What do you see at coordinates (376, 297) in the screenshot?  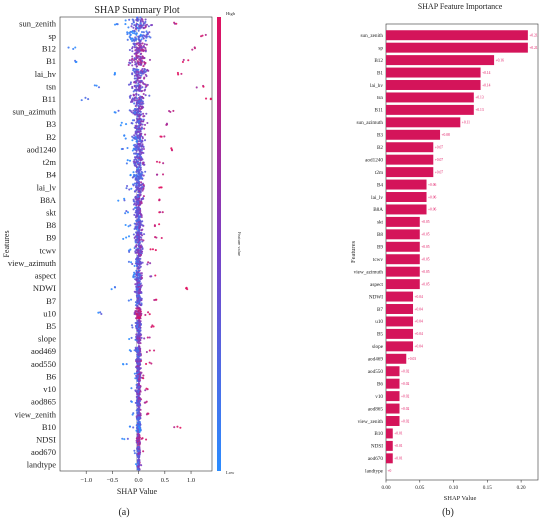 I see `importance-feature-label: NDWI` at bounding box center [376, 297].